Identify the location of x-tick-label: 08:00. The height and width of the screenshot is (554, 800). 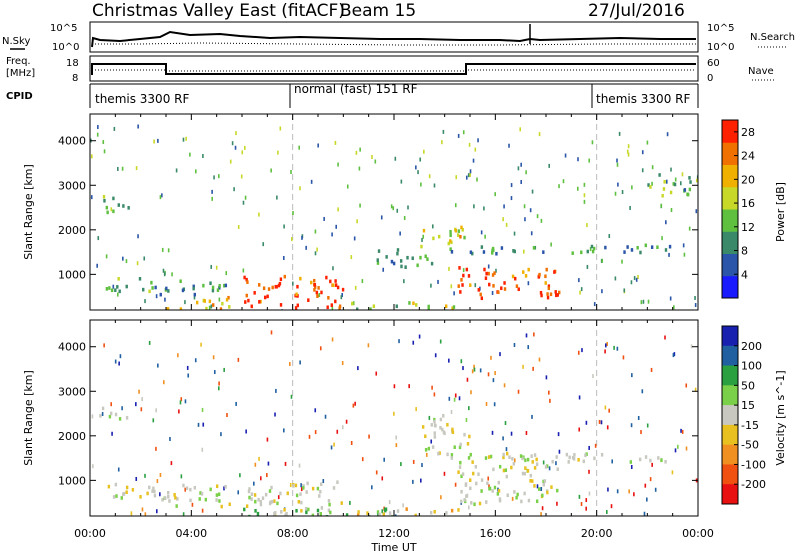
(293, 533).